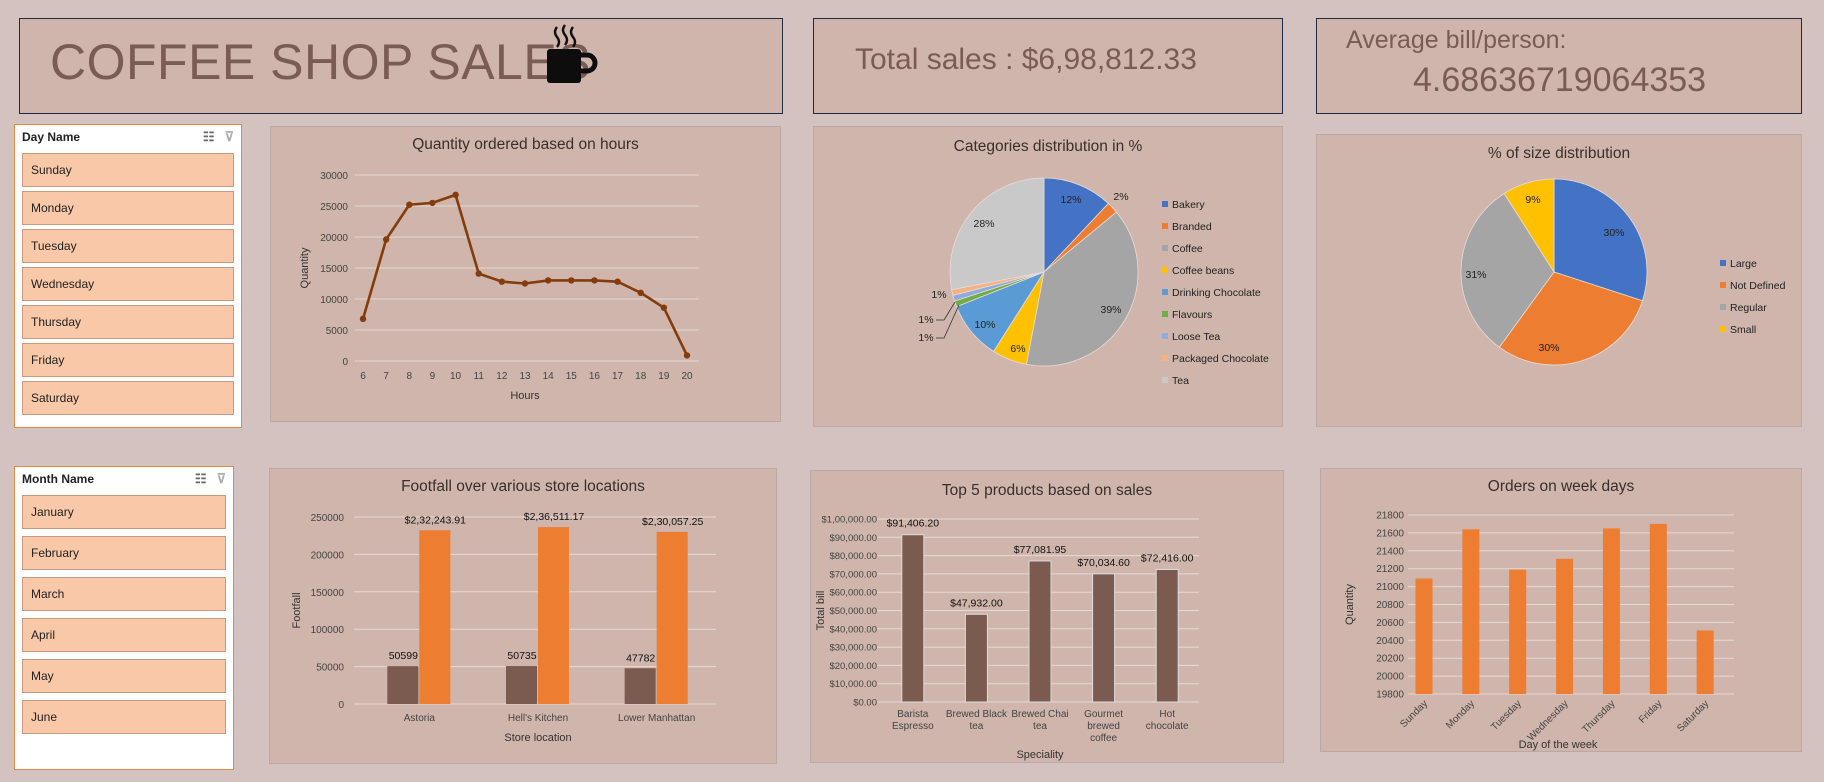  Describe the element at coordinates (1390, 659) in the screenshot. I see `y-tick-label: 20200` at that location.